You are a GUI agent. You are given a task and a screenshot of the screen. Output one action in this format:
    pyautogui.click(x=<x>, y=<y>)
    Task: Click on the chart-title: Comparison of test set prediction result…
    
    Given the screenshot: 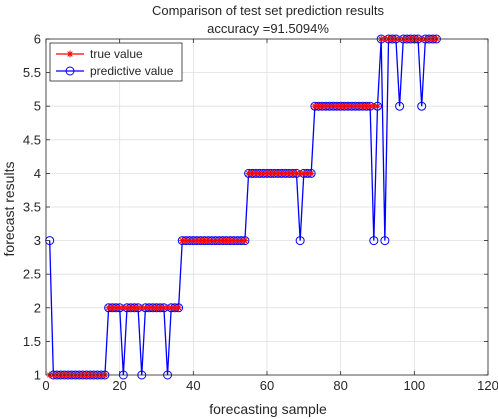 What is the action you would take?
    pyautogui.click(x=268, y=10)
    